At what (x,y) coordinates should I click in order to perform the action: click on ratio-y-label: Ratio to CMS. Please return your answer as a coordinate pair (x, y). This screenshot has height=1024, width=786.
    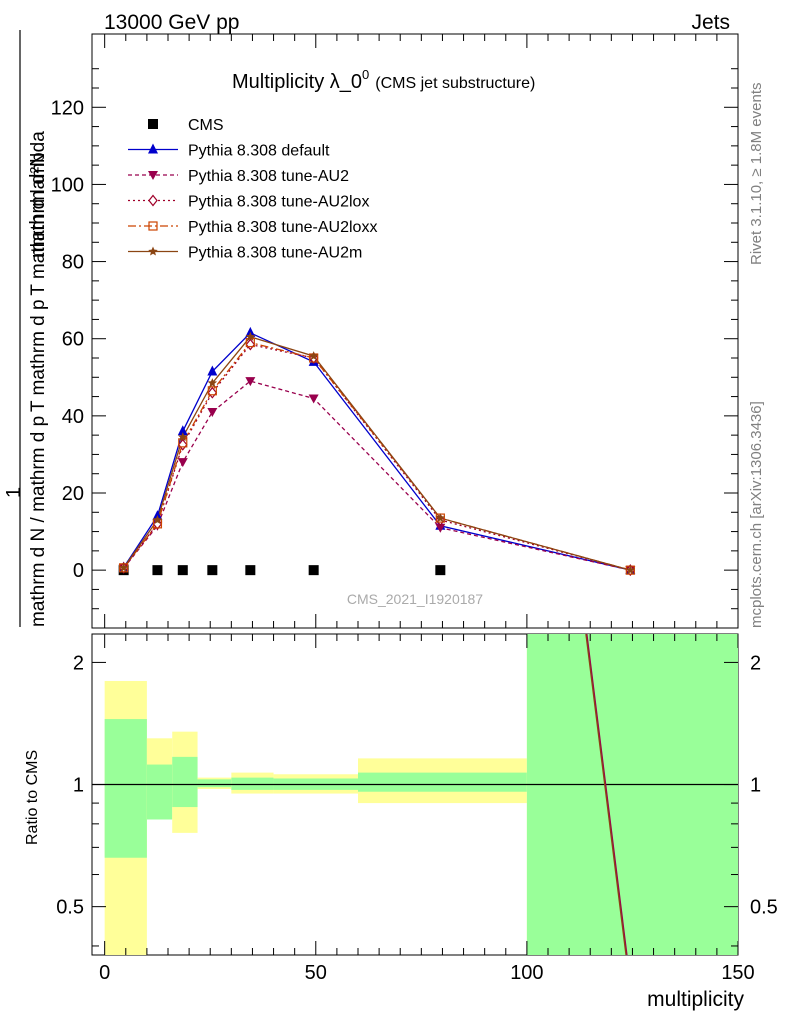
    Looking at the image, I should click on (32, 797).